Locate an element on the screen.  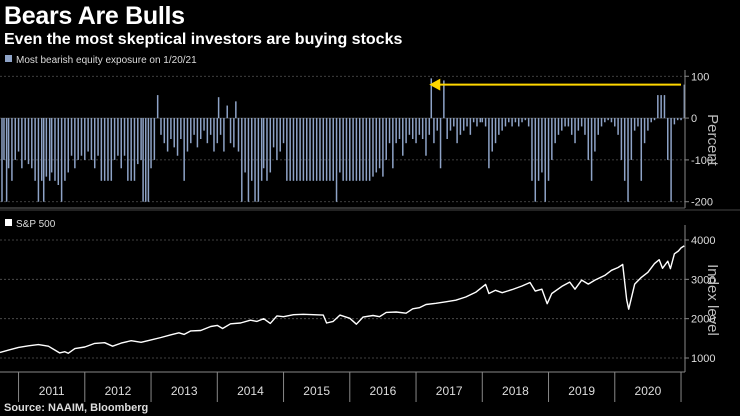
top-y-tick-label: -100 is located at coordinates (702, 161).